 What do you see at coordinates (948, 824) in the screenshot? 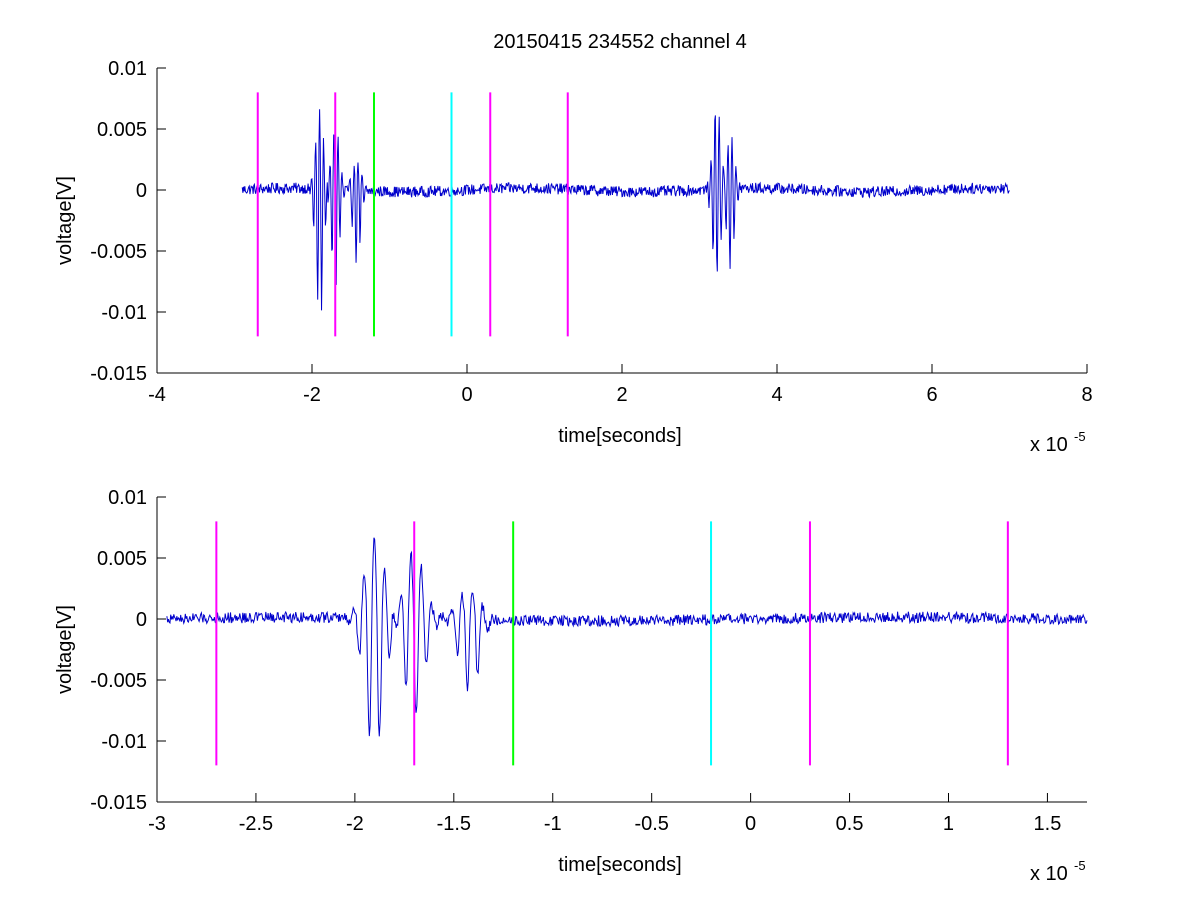
I see `x-tick-label: 1` at bounding box center [948, 824].